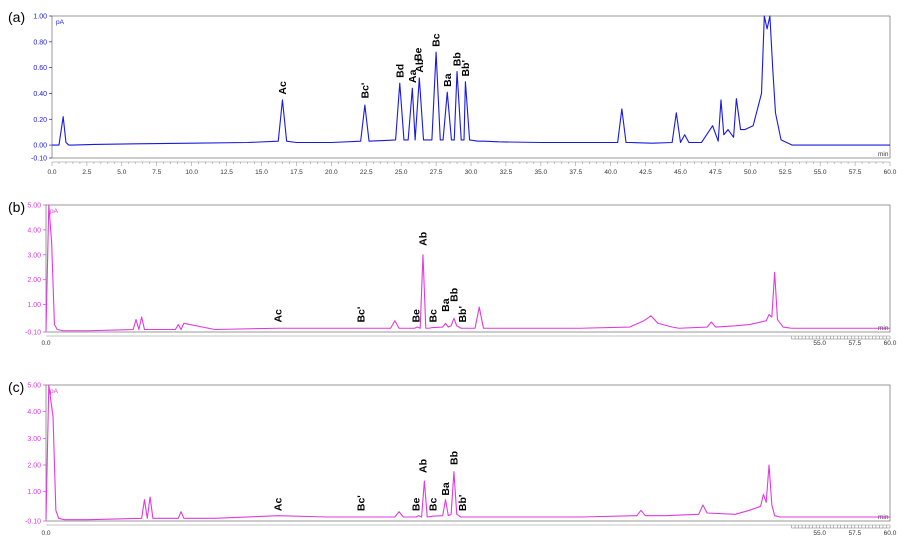 This screenshot has height=544, width=910. I want to click on x-tick-label: 2.5, so click(86, 172).